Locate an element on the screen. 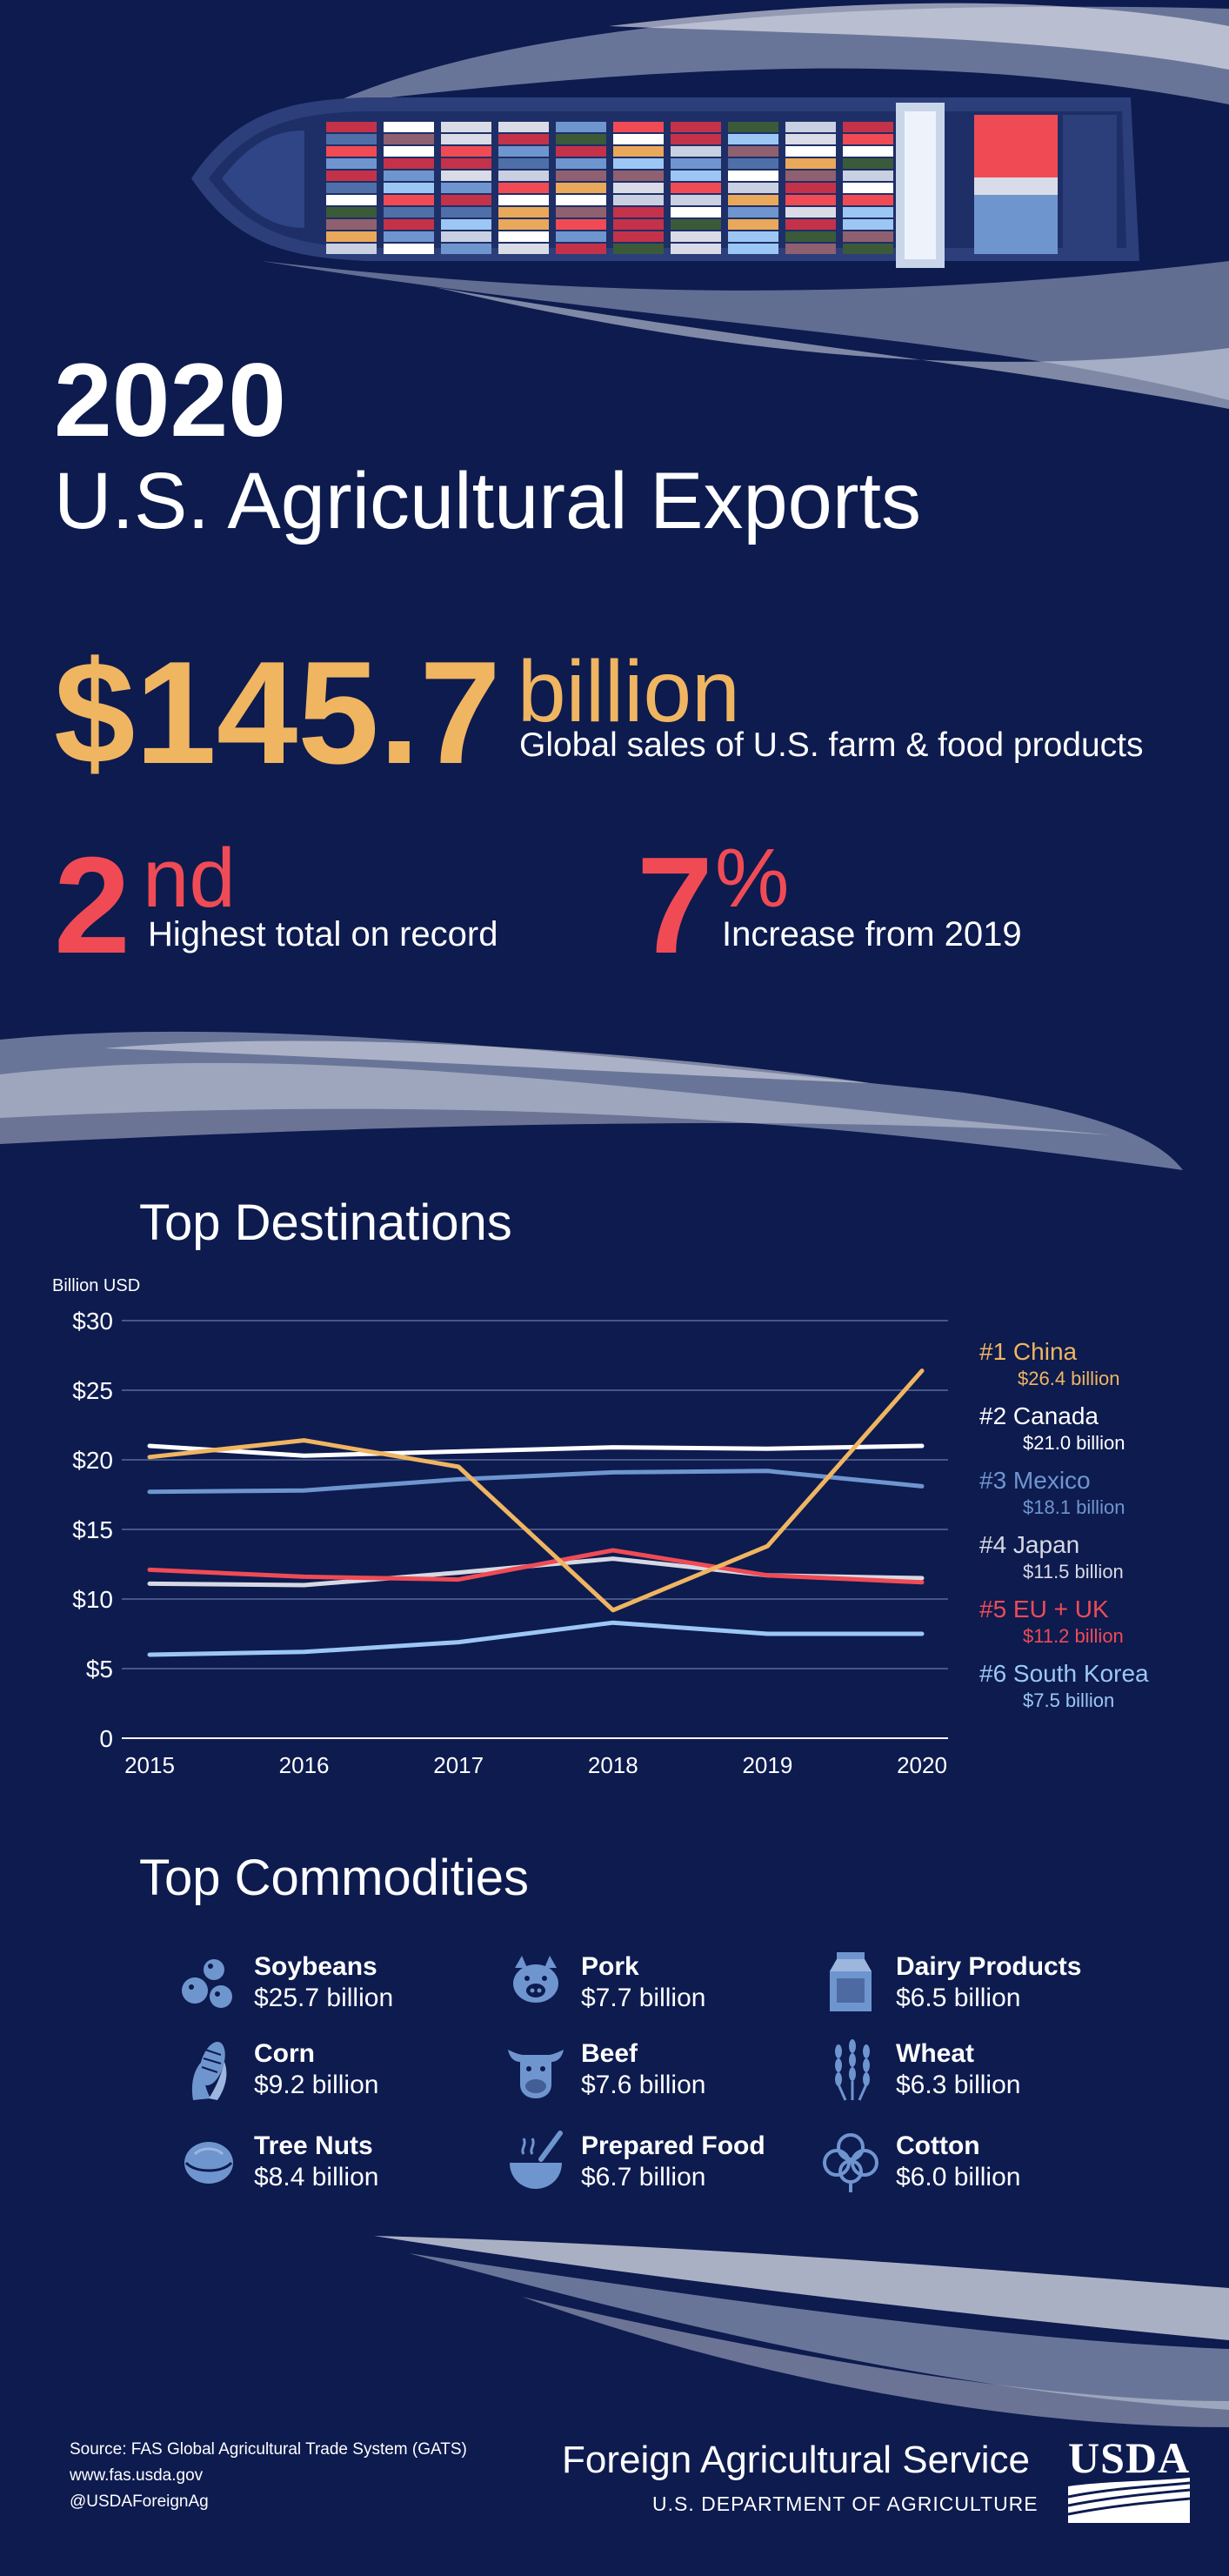 This screenshot has width=1229, height=2576. cow-icon is located at coordinates (536, 2074).